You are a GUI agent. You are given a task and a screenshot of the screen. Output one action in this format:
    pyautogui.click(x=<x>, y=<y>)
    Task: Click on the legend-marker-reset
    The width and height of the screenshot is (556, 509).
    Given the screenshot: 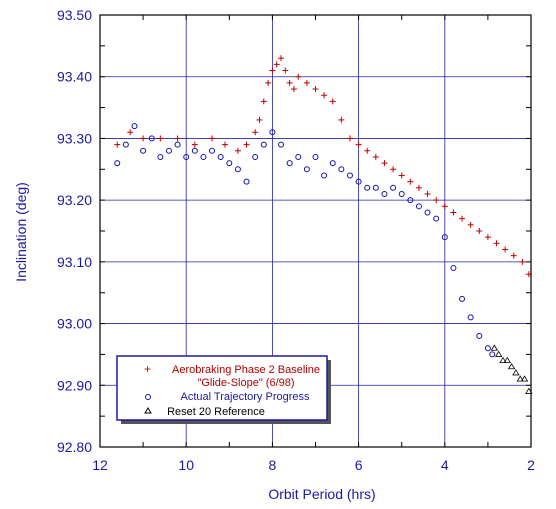 What is the action you would take?
    pyautogui.click(x=148, y=410)
    